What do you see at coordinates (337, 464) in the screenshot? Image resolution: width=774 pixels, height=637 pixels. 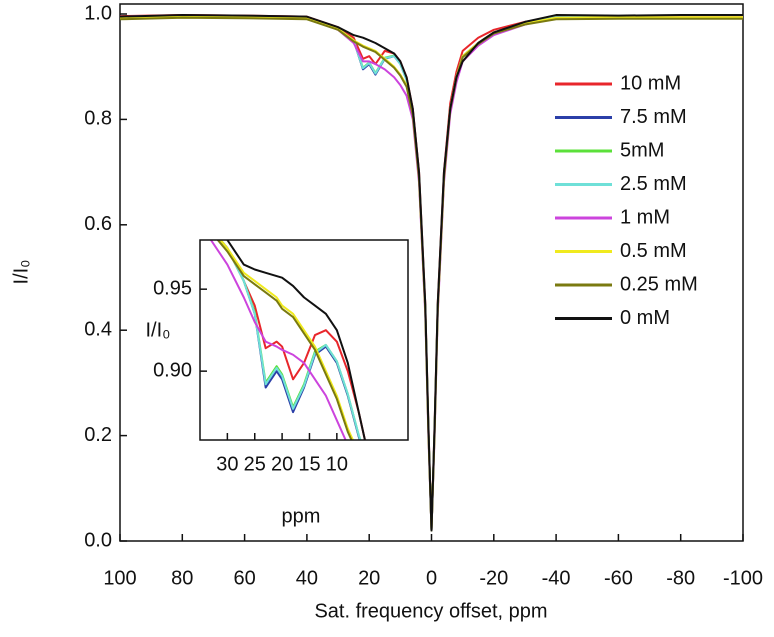 I see `x-tick-label: 10` at bounding box center [337, 464].